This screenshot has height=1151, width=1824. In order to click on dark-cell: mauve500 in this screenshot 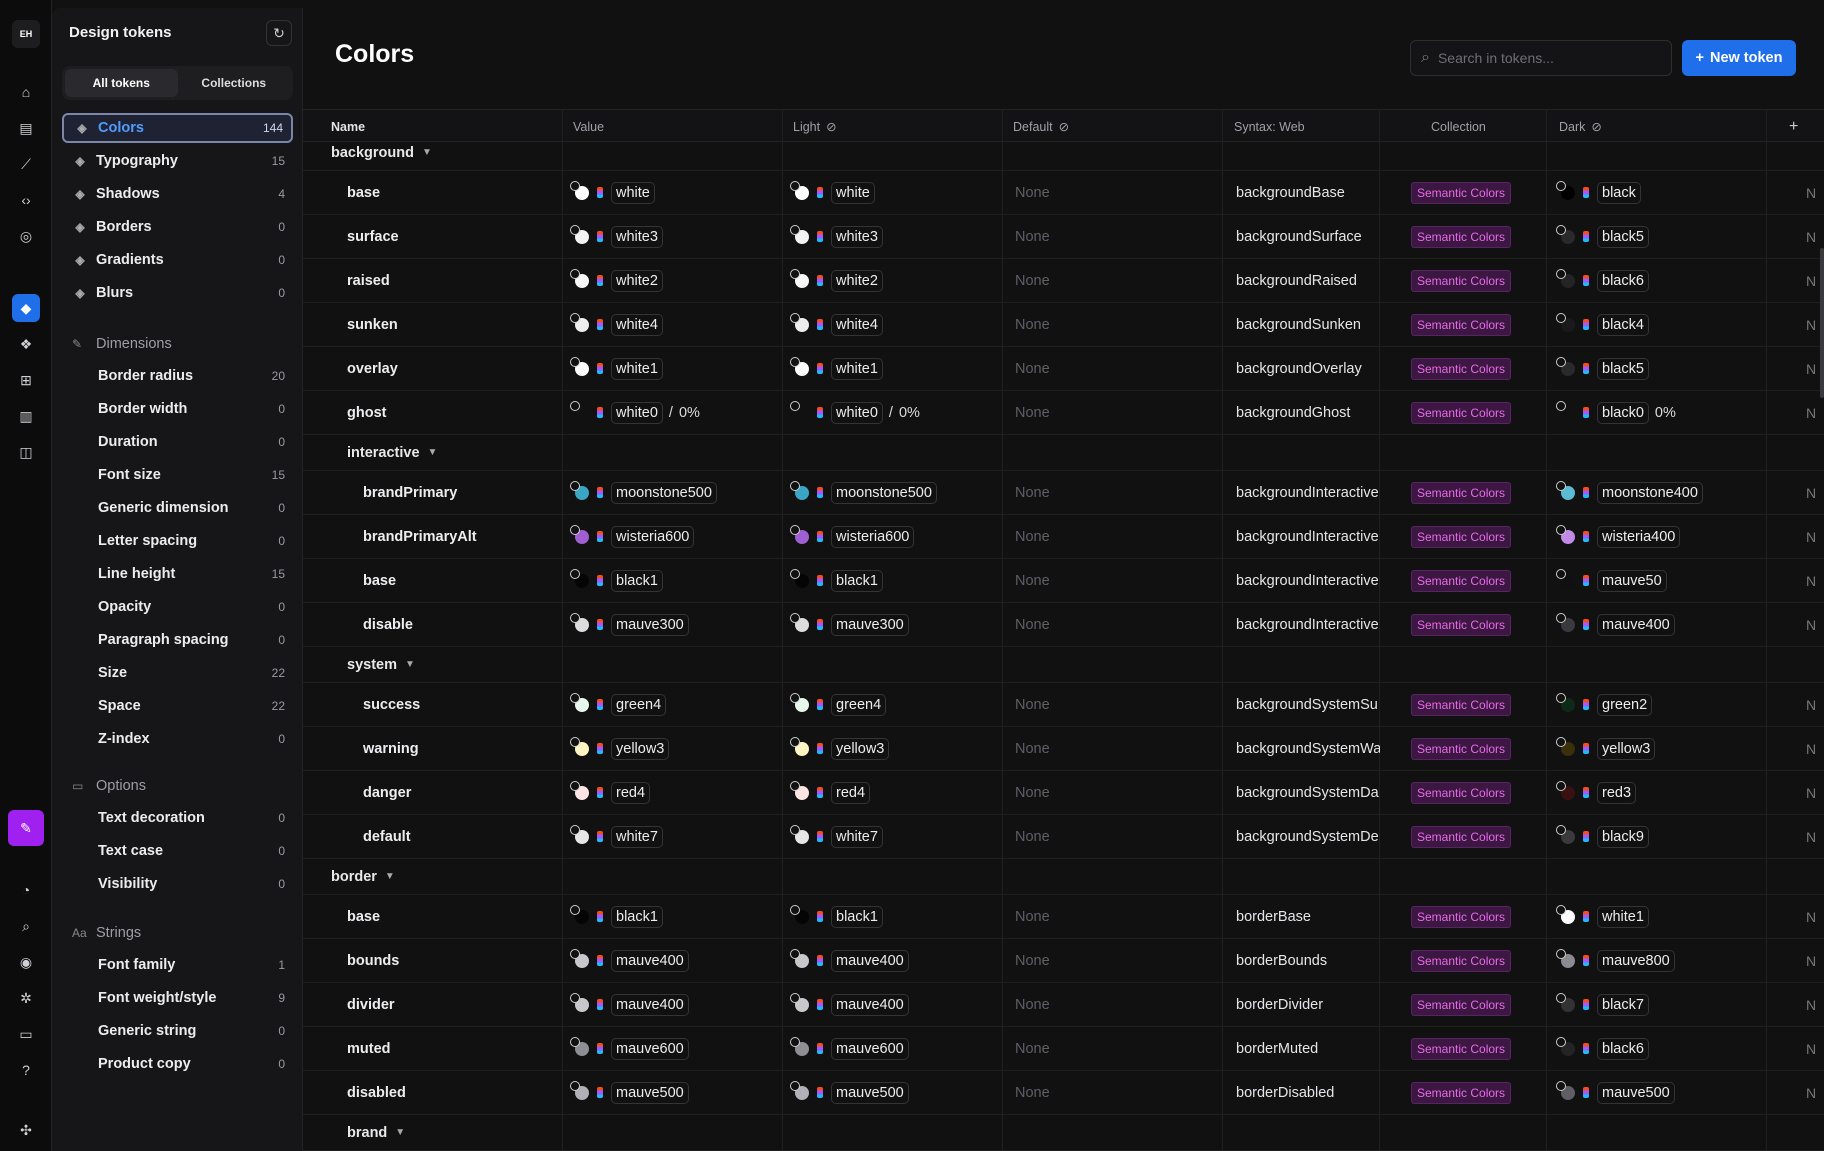, I will do `click(1615, 1092)`.